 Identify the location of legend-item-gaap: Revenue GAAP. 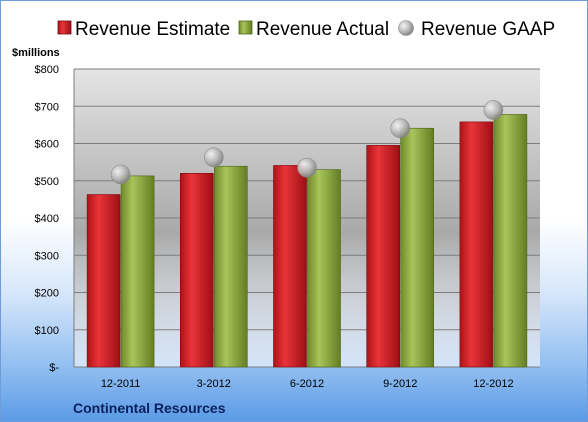
(476, 29).